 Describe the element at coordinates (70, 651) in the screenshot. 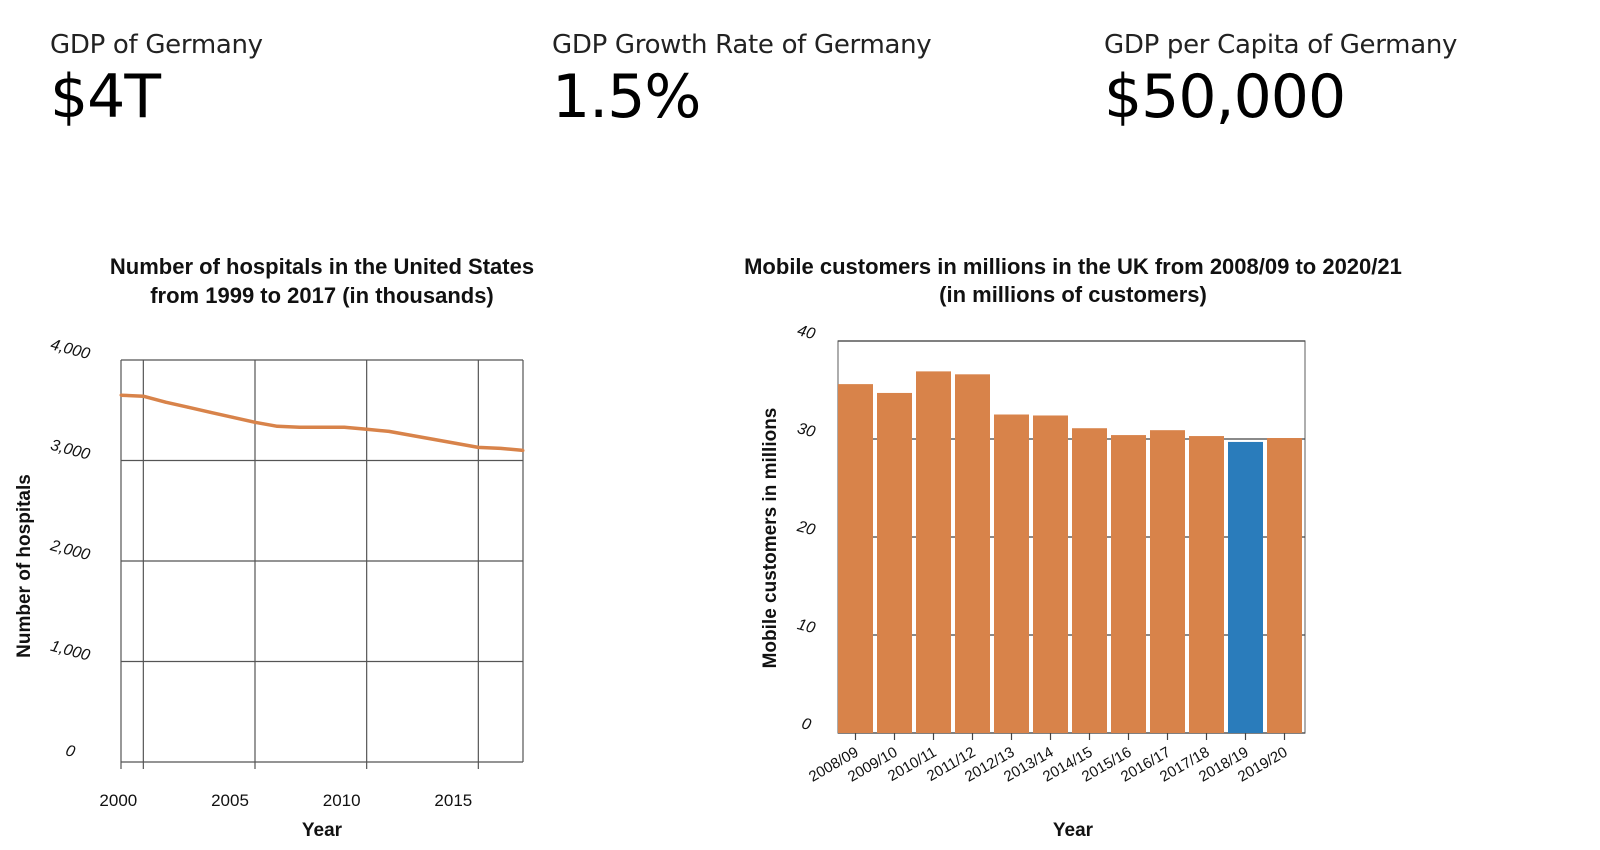

I see `line-chart-y-tick-label: 1,000` at that location.